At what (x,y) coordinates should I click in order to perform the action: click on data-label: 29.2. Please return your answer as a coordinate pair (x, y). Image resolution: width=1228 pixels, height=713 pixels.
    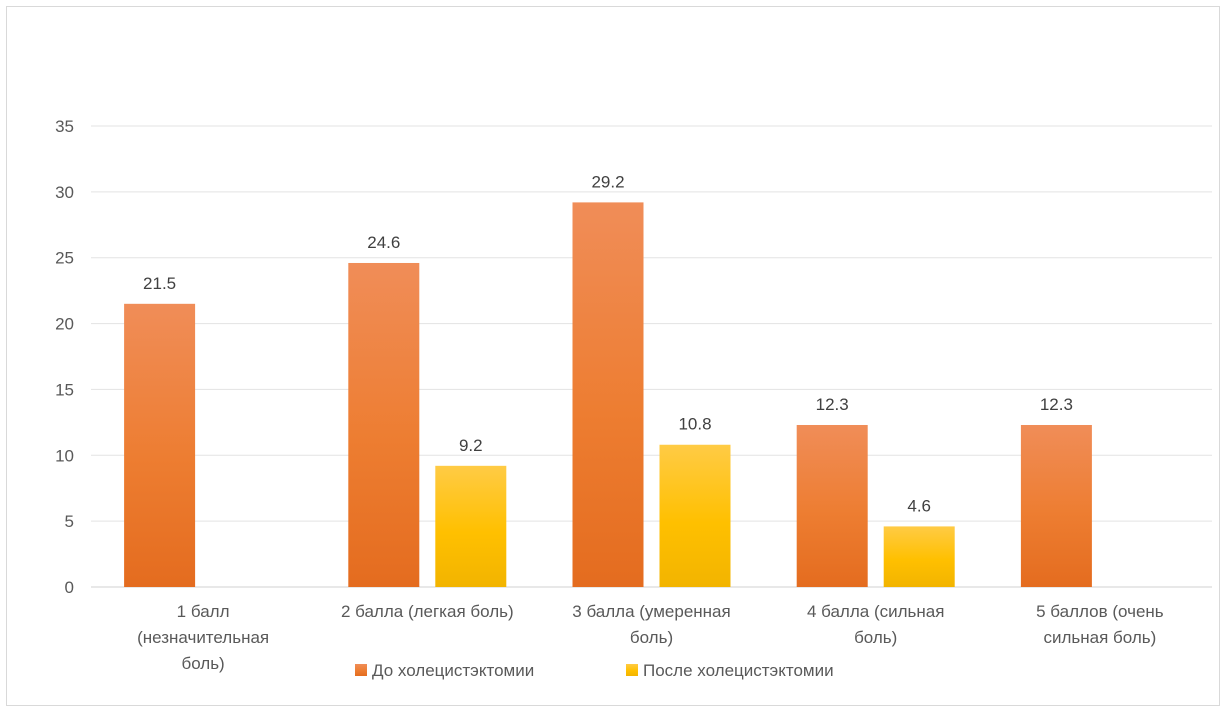
    Looking at the image, I should click on (607, 181).